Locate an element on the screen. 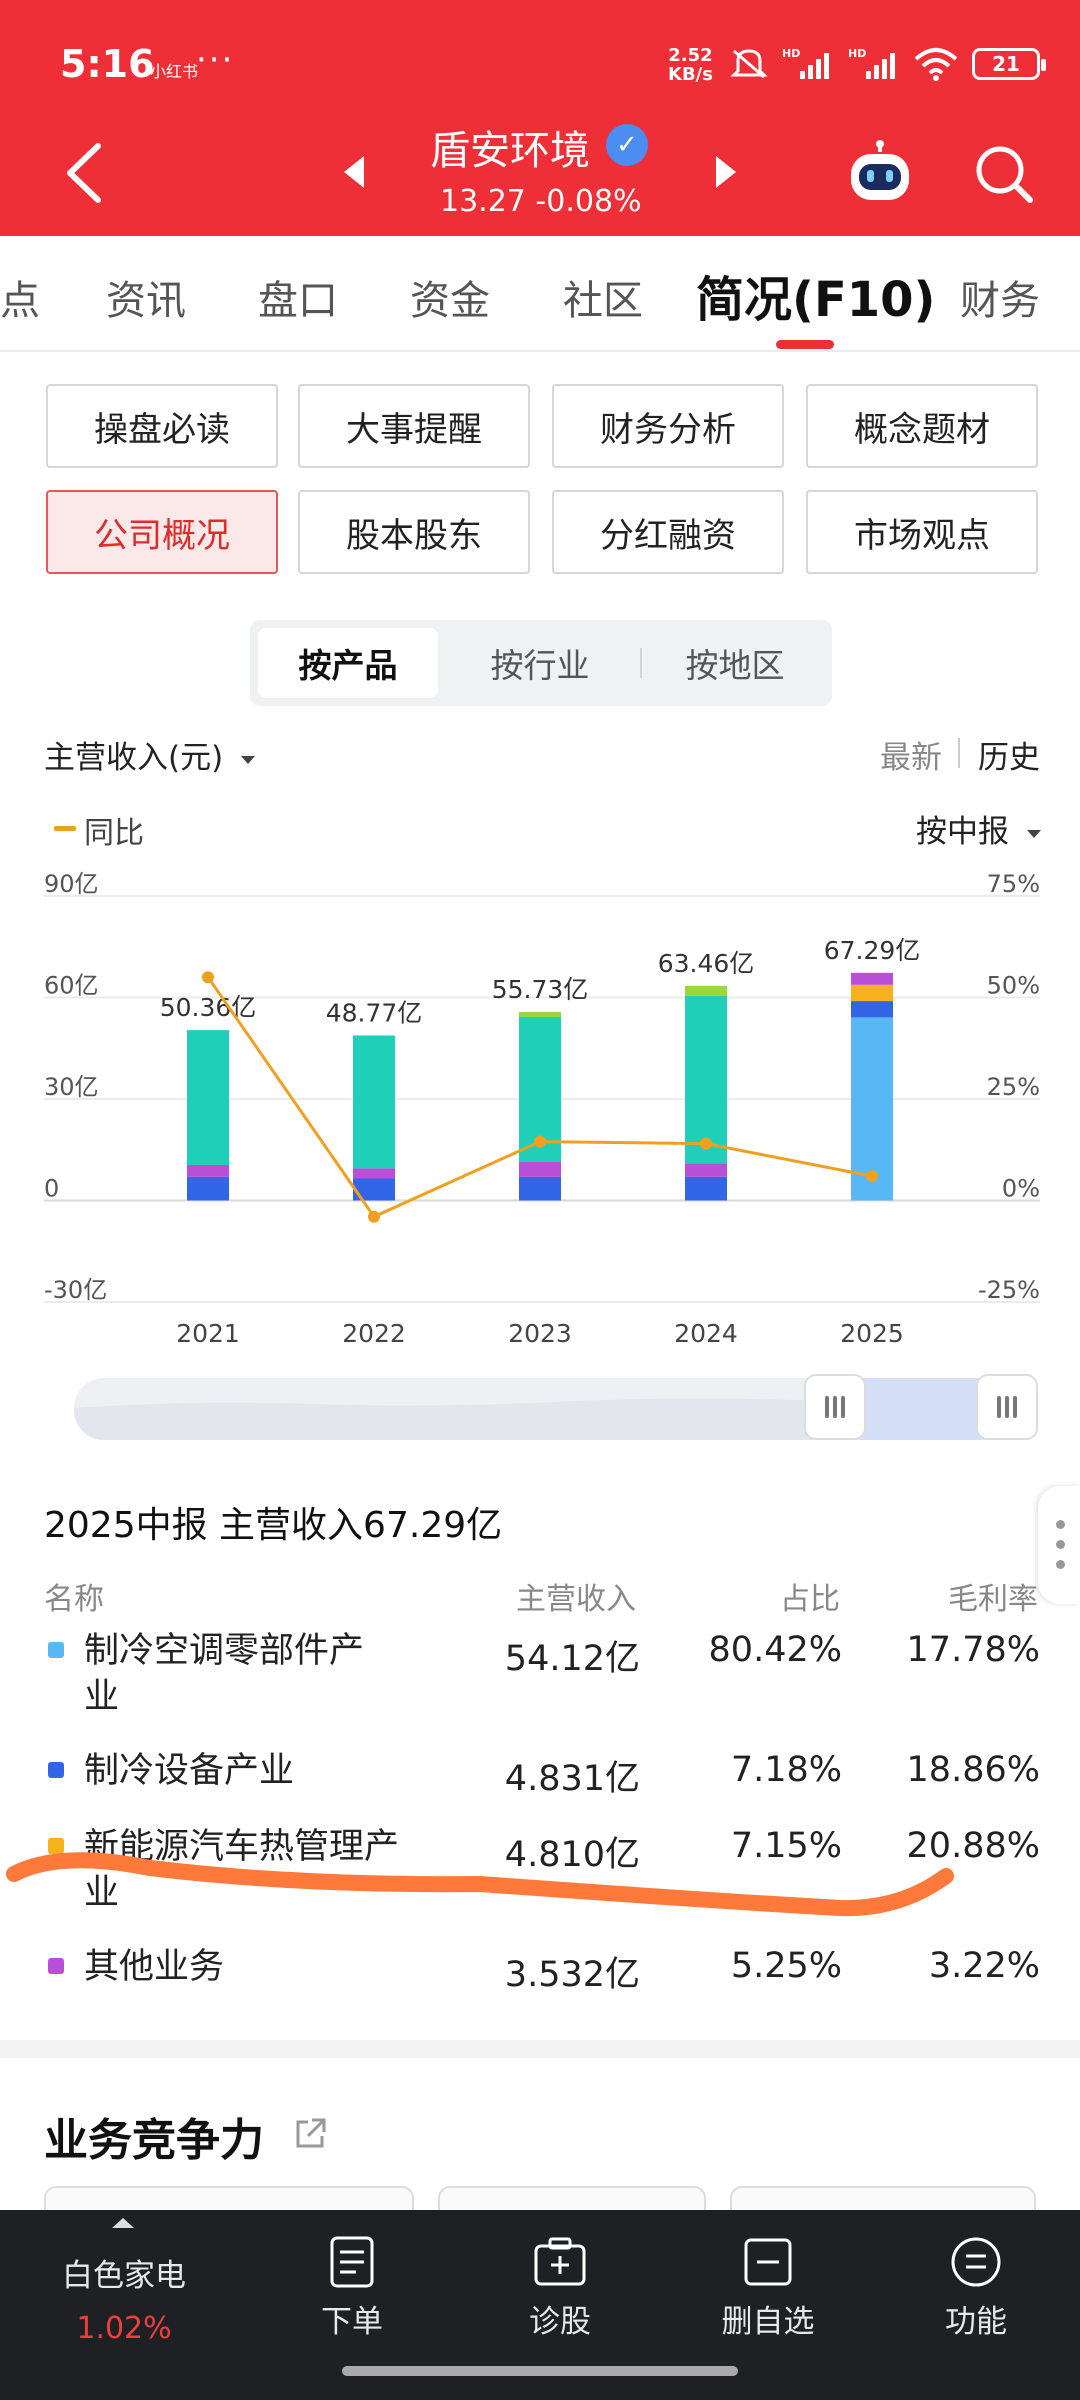 Image resolution: width=1080 pixels, height=2400 pixels. wifi-icon is located at coordinates (936, 64).